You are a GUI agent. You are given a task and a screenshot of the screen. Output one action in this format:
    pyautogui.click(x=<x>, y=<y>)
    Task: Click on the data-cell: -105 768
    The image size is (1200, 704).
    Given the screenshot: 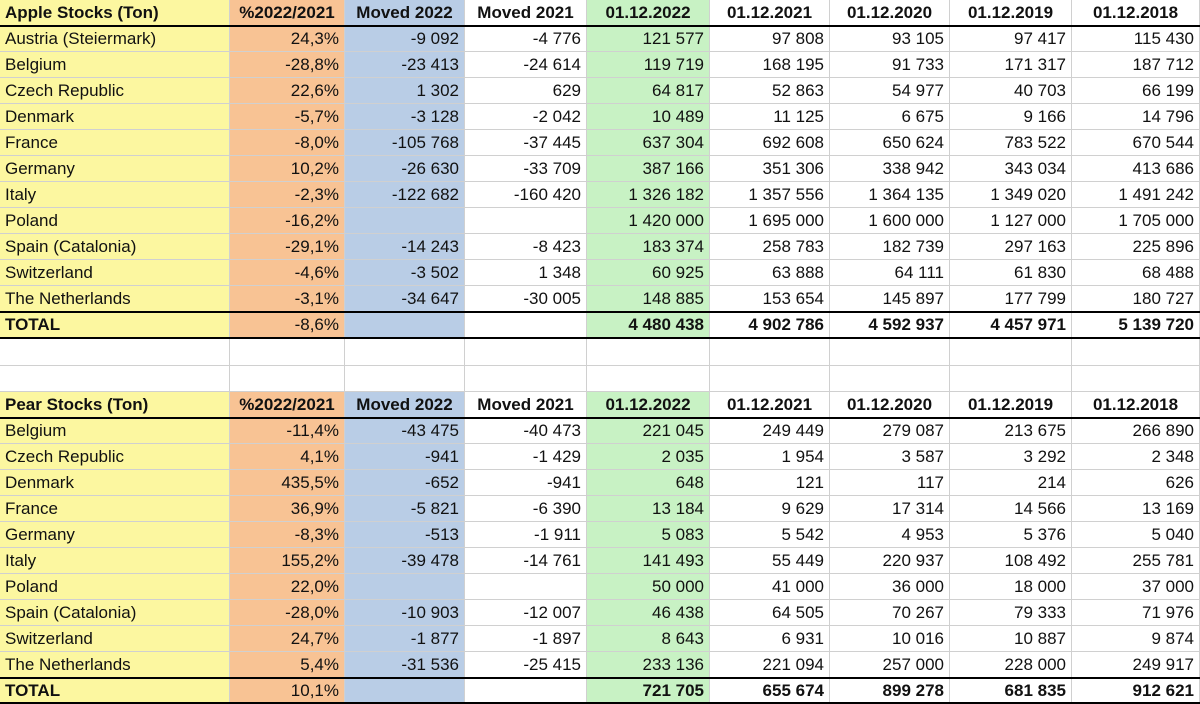 What is the action you would take?
    pyautogui.click(x=405, y=143)
    